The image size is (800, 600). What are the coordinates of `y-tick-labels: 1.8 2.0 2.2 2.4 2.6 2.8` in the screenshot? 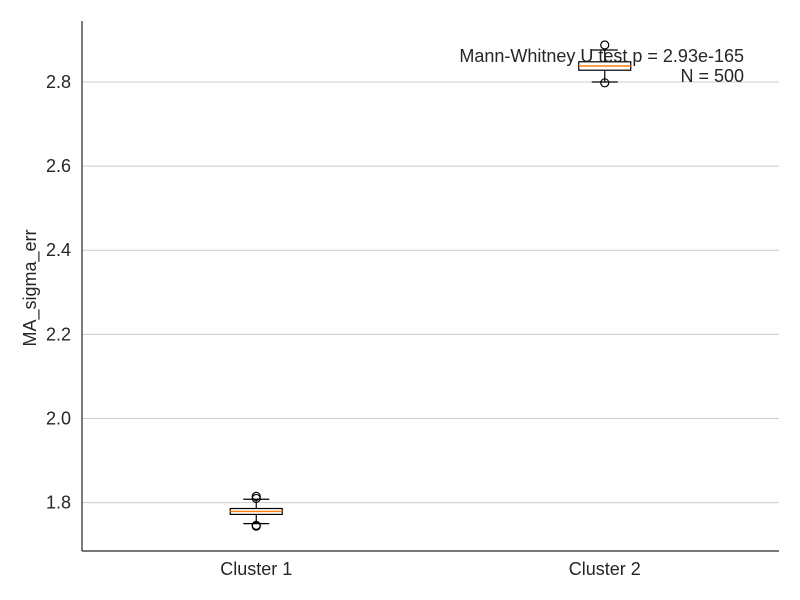 It's located at (58, 292).